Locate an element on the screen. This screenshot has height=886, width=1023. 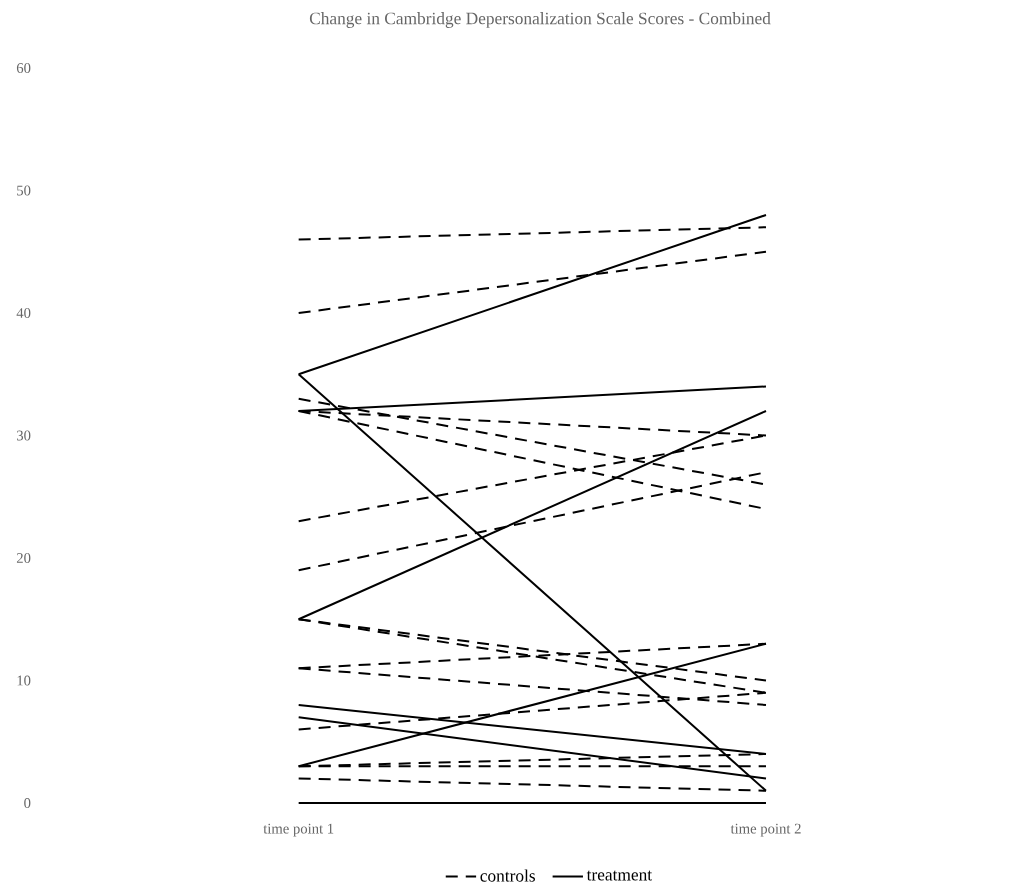
y-tick-label: 40 is located at coordinates (23, 313).